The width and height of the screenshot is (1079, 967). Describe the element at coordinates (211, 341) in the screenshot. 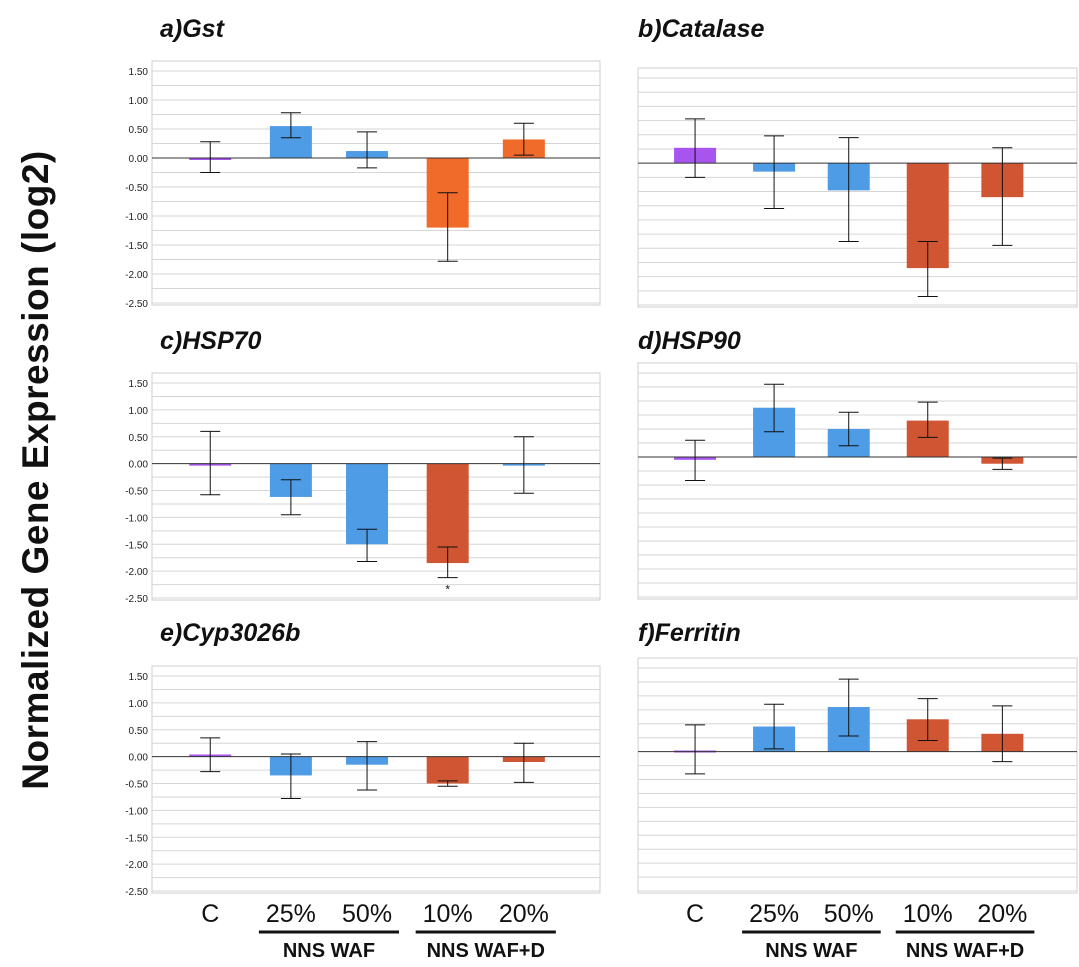

I see `panel-title: c)HSP70` at that location.